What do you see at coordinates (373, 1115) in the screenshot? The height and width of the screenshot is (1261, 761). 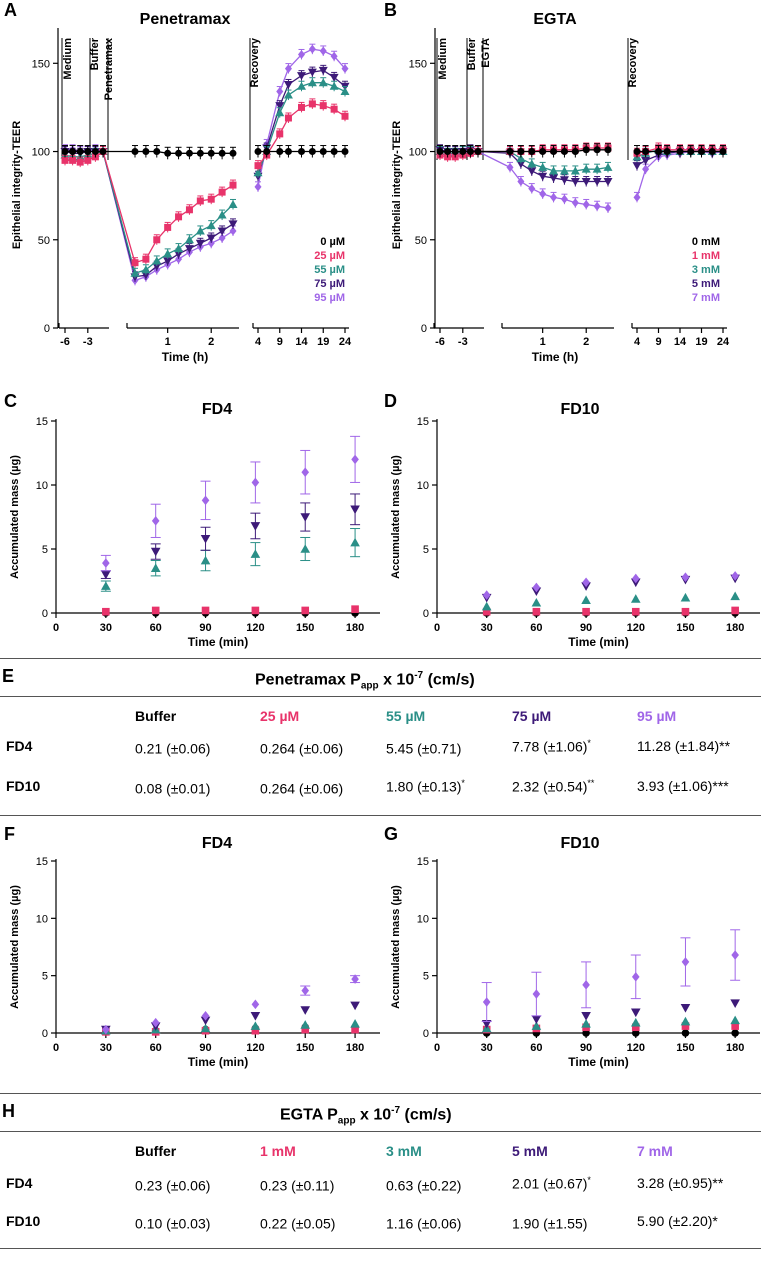 I see `title-mid: x 10` at bounding box center [373, 1115].